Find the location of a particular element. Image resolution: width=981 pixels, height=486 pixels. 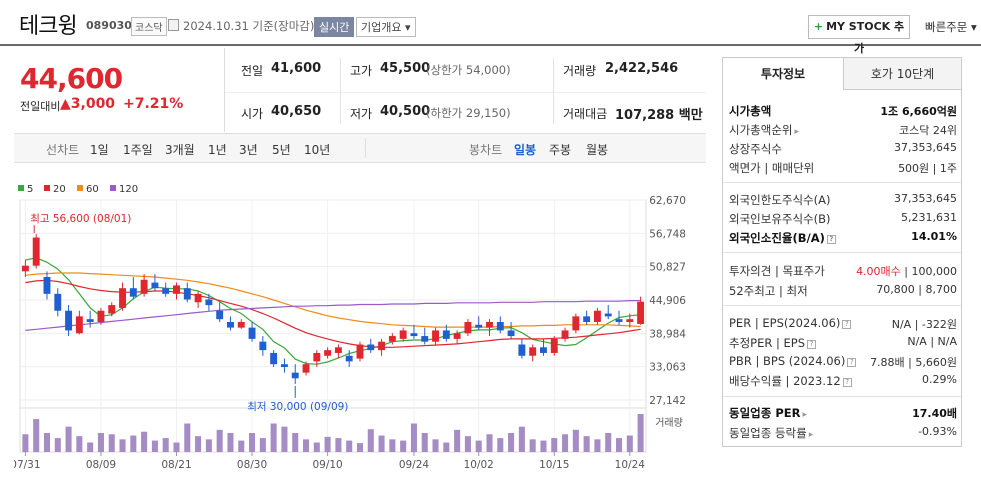

tab-invest-info: 투자정보 is located at coordinates (783, 74).